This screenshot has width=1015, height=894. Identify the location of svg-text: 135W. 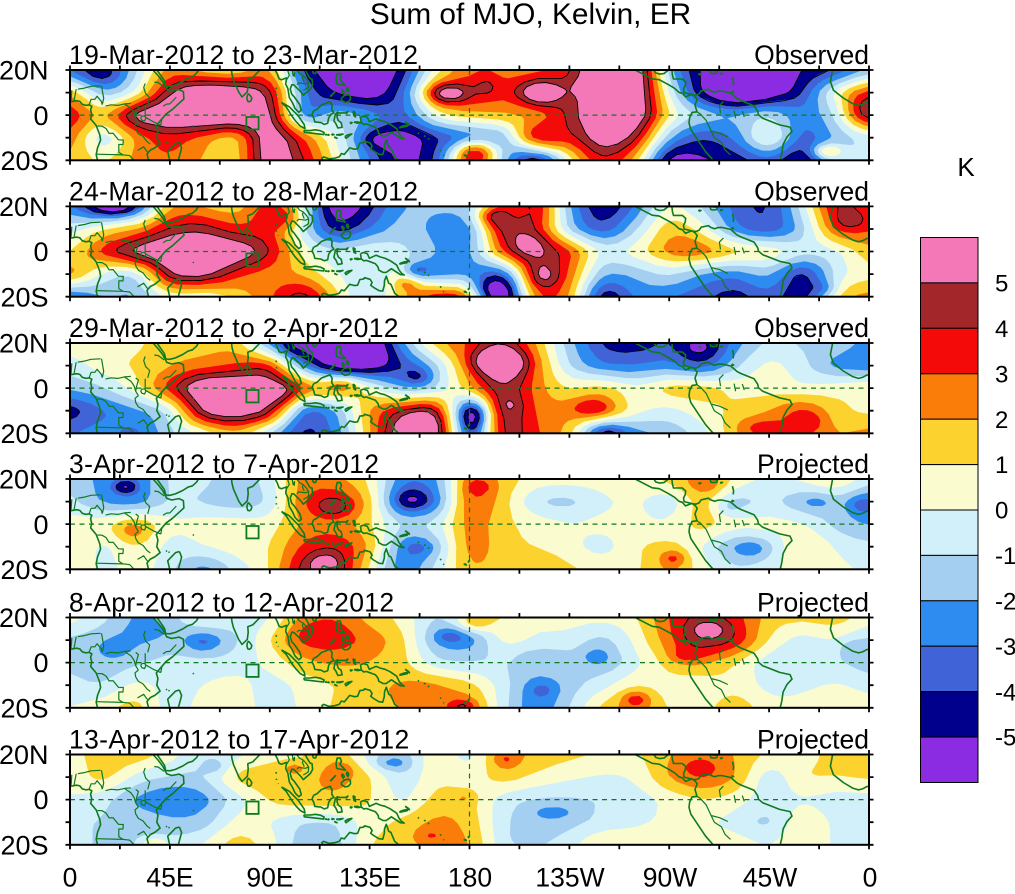
(569, 876).